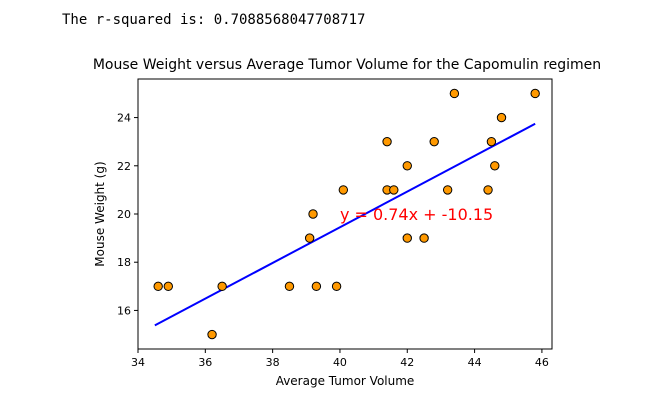  Describe the element at coordinates (124, 214) in the screenshot. I see `y-tick-label: 20` at that location.